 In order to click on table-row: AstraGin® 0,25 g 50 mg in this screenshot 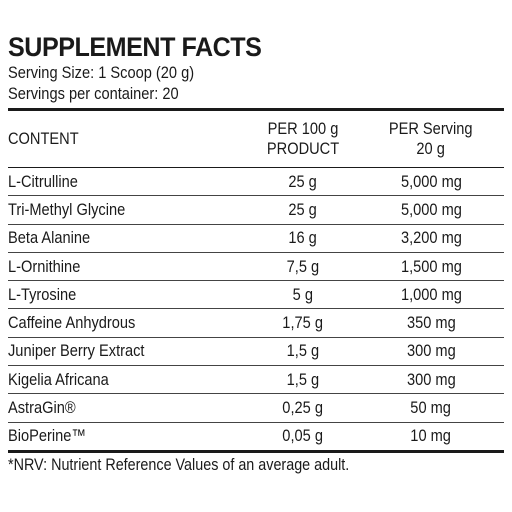, I will do `click(256, 408)`.